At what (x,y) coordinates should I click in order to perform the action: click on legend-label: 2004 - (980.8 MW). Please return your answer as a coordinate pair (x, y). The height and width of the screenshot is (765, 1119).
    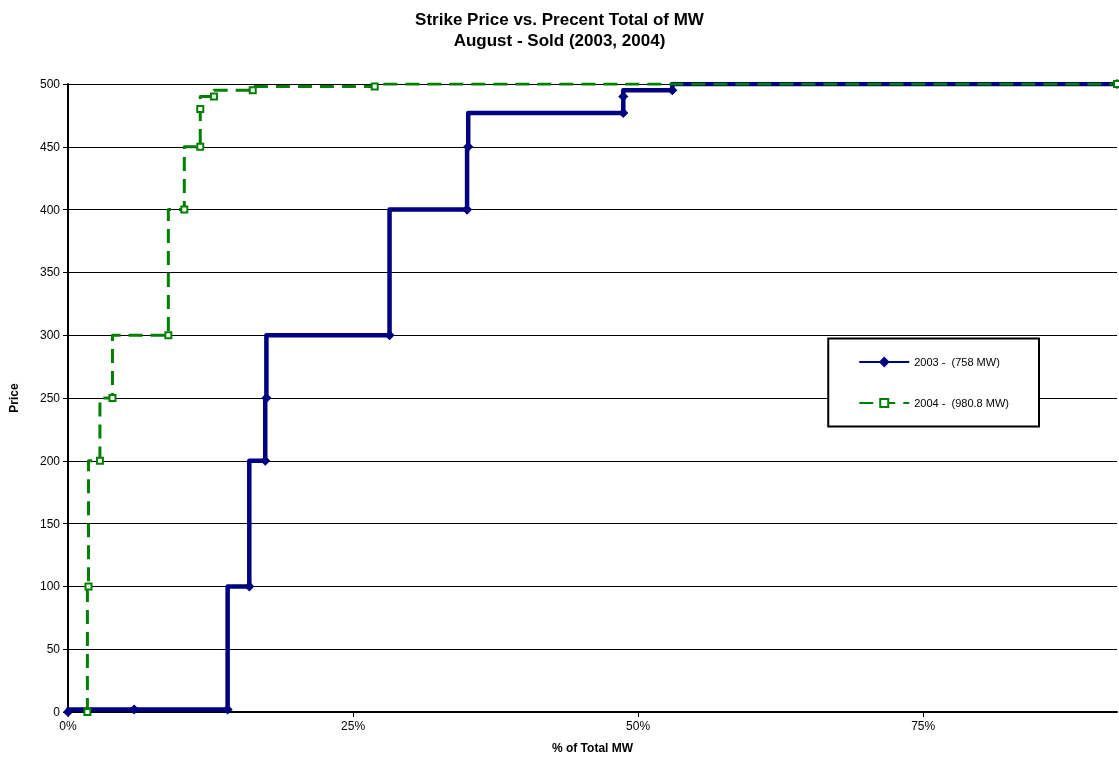
    Looking at the image, I should click on (962, 403).